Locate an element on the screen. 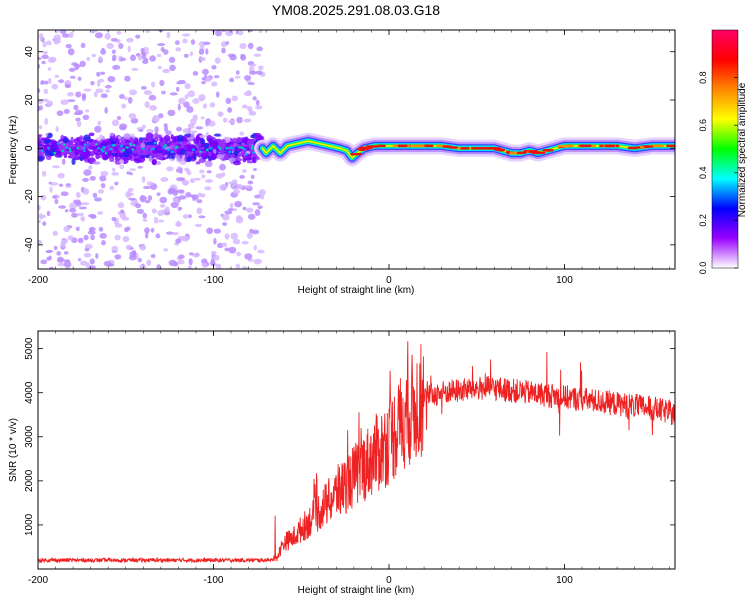 The image size is (750, 600). snr-x-tick-label: -100 is located at coordinates (213, 580).